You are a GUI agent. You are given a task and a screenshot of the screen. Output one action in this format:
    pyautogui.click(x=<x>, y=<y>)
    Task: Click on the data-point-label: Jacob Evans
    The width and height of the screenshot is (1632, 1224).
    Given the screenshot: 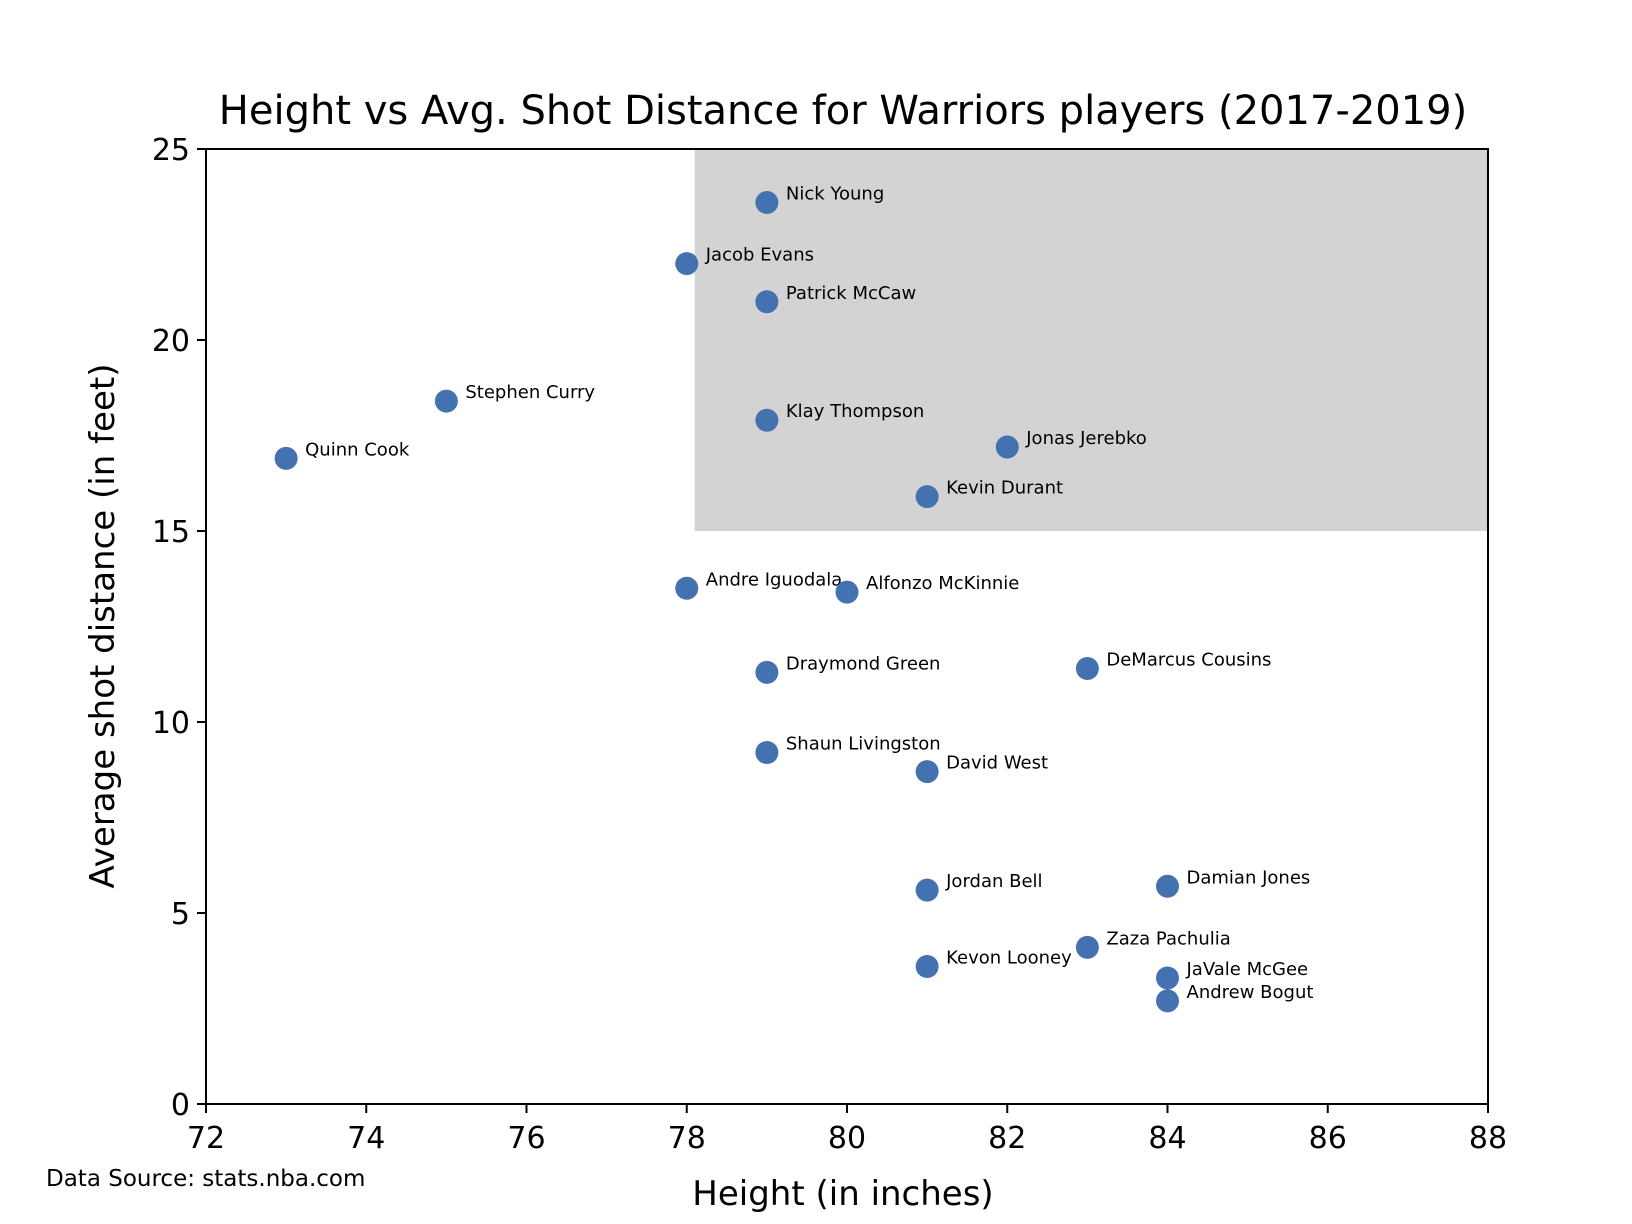 What is the action you would take?
    pyautogui.click(x=759, y=255)
    